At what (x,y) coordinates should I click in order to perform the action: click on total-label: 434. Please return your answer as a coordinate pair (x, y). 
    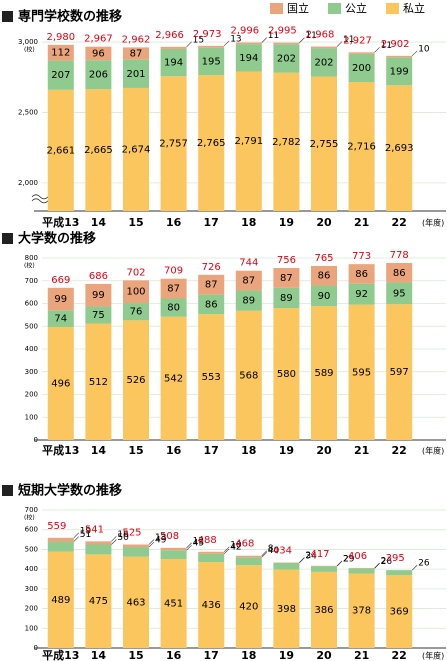
    Looking at the image, I should click on (282, 550).